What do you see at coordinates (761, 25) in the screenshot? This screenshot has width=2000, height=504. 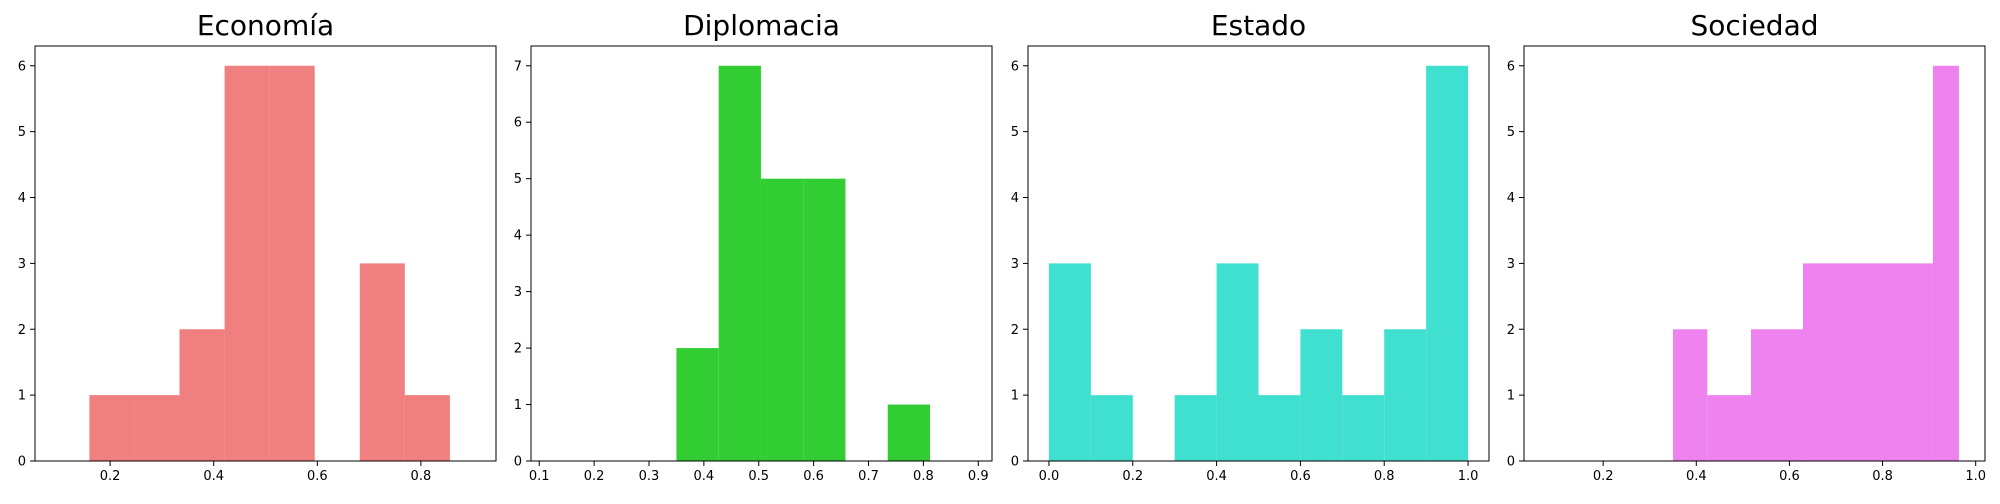 I see `chart-title: Diplomacia` at bounding box center [761, 25].